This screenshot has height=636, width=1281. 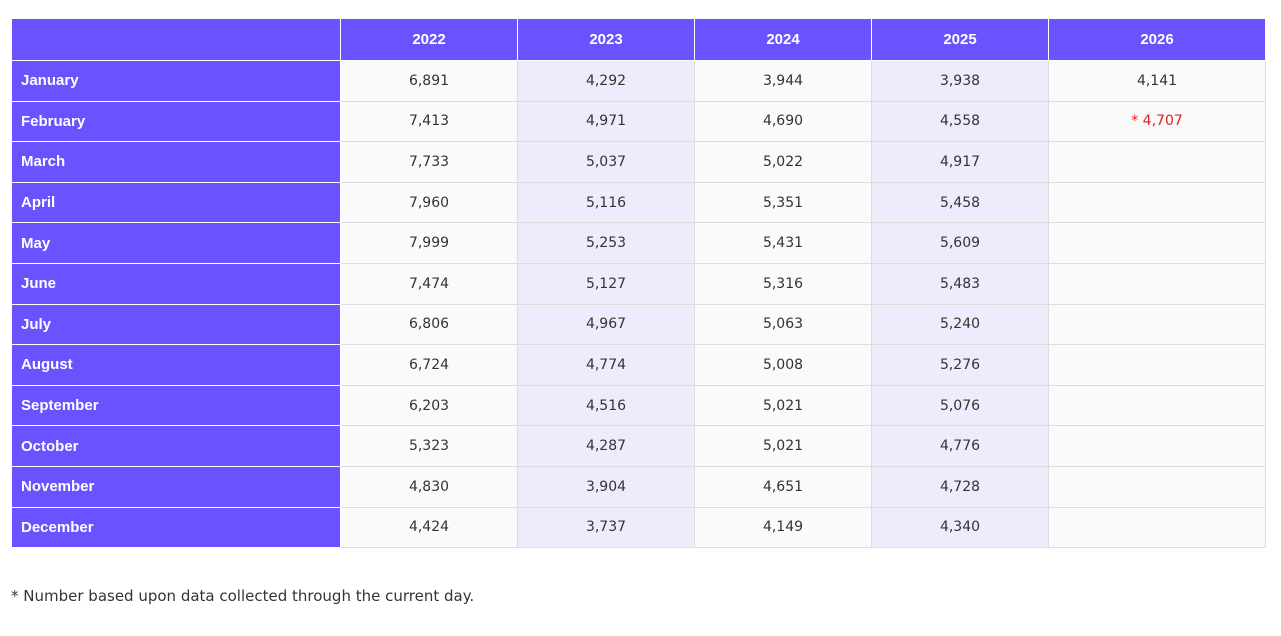 I want to click on table-row: February 7,413 4,971 4,690 4,558 * 4,707, so click(x=638, y=121).